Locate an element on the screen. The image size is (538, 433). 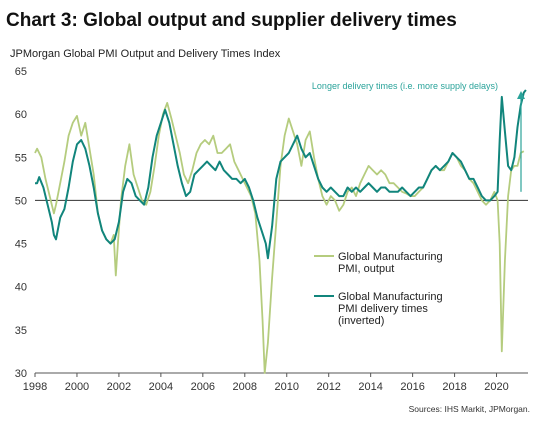
x-tick-label: 2016 is located at coordinates (412, 387).